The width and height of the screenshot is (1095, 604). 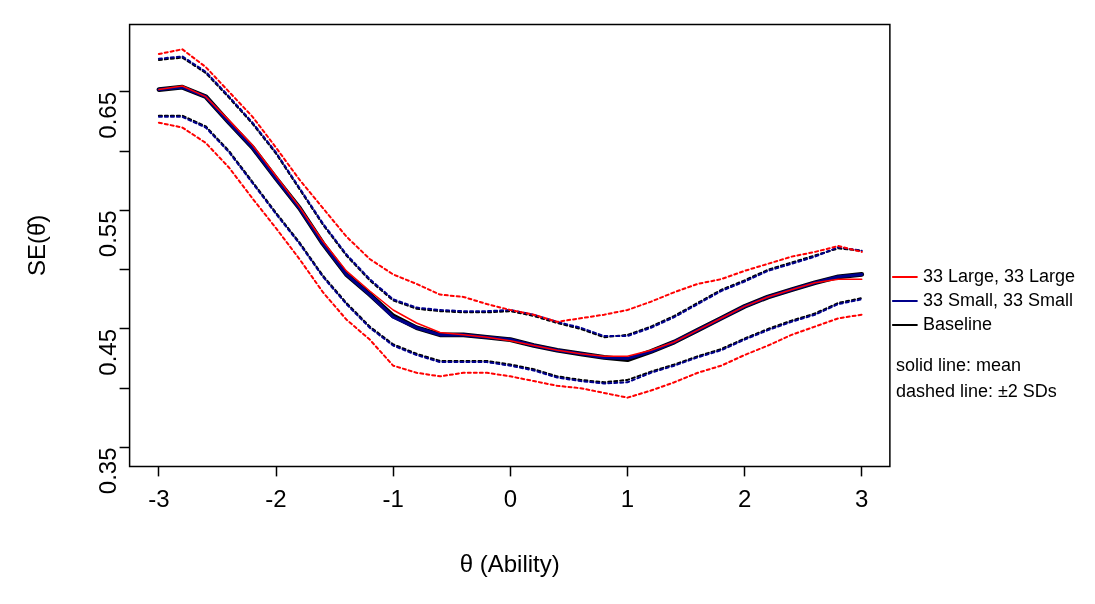 What do you see at coordinates (108, 471) in the screenshot?
I see `y-tick-label: 0.35` at bounding box center [108, 471].